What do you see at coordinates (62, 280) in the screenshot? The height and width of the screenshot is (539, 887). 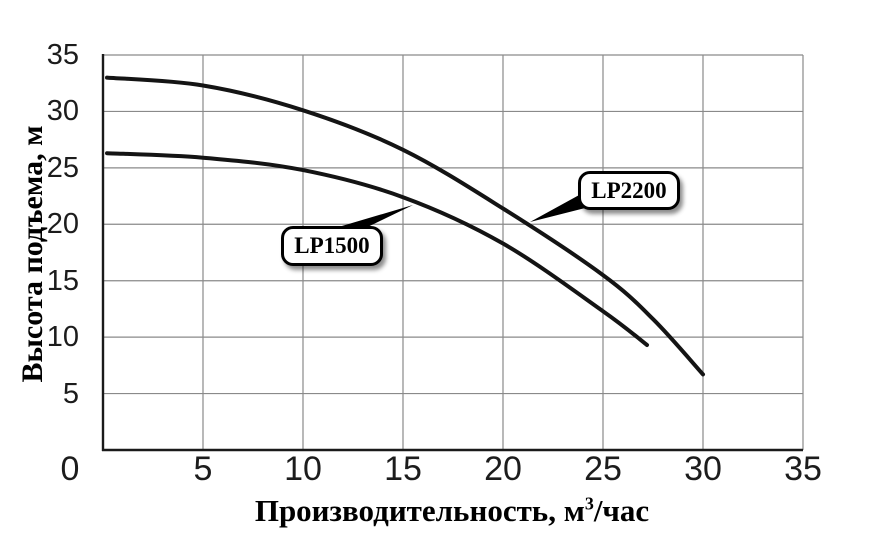 I see `y-tick-label-15: 15` at bounding box center [62, 280].